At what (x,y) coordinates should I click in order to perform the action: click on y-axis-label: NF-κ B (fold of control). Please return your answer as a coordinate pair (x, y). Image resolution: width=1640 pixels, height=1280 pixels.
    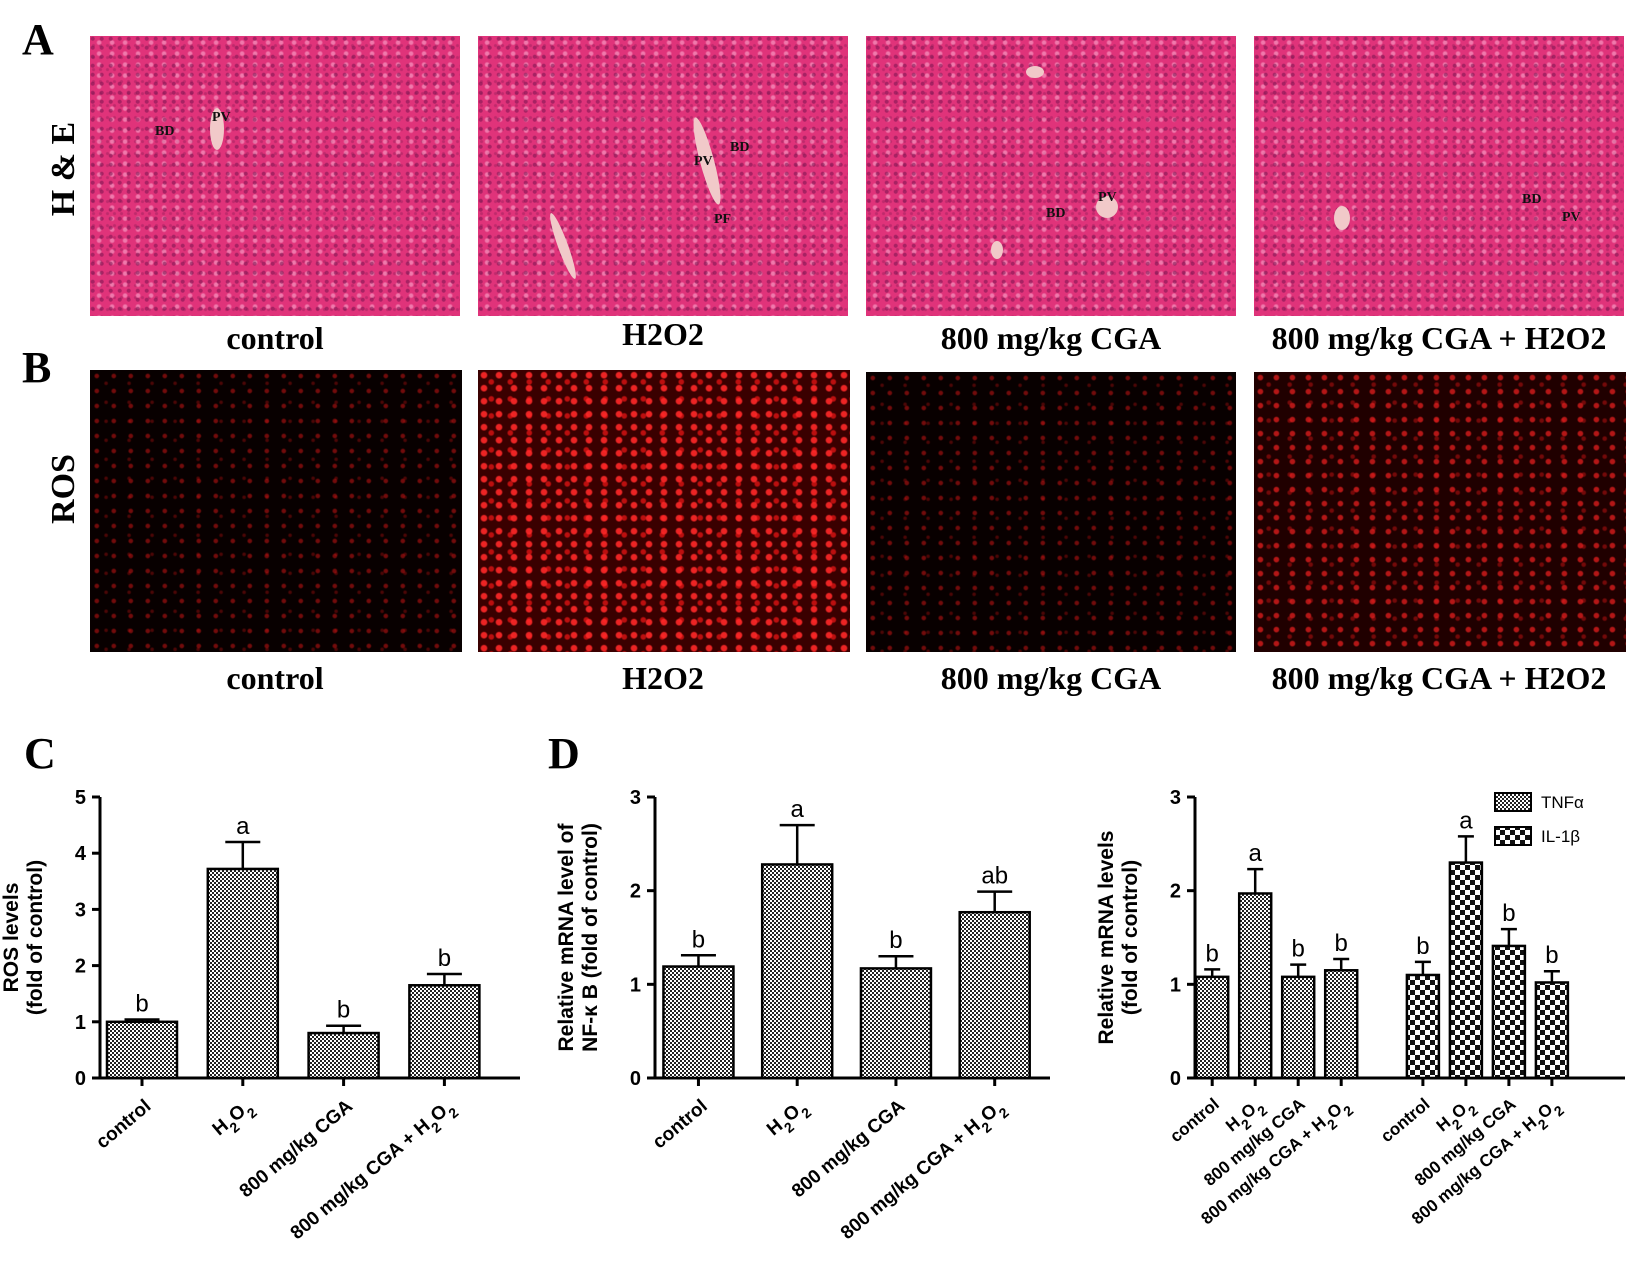
    Looking at the image, I should click on (590, 937).